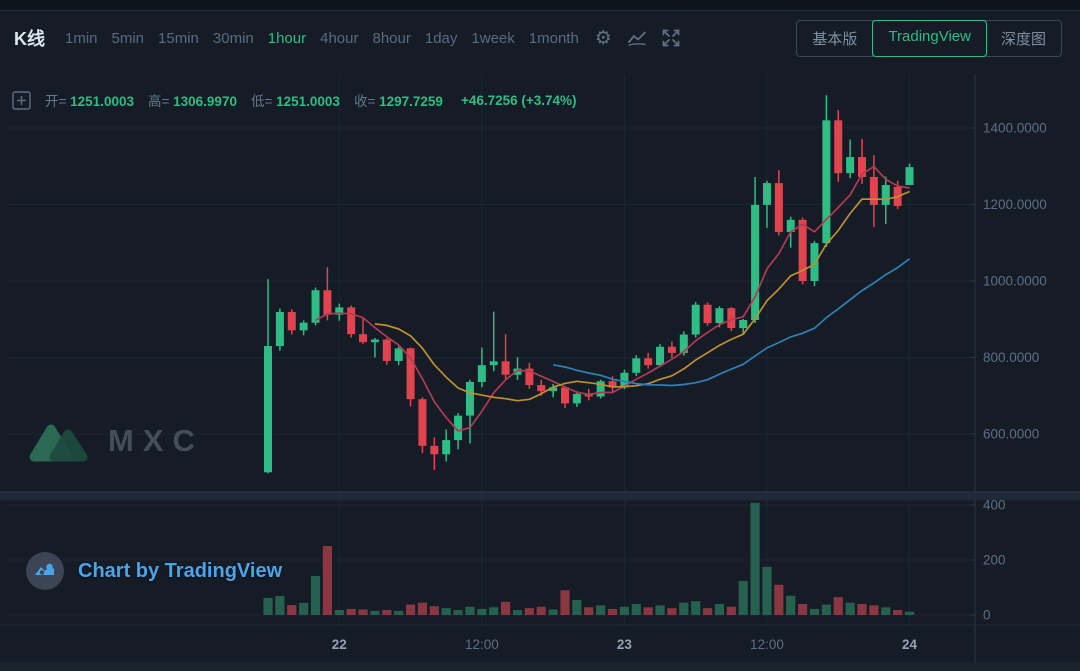 The width and height of the screenshot is (1080, 671). Describe the element at coordinates (1015, 204) in the screenshot. I see `axis-price-label: 1200.0000` at that location.